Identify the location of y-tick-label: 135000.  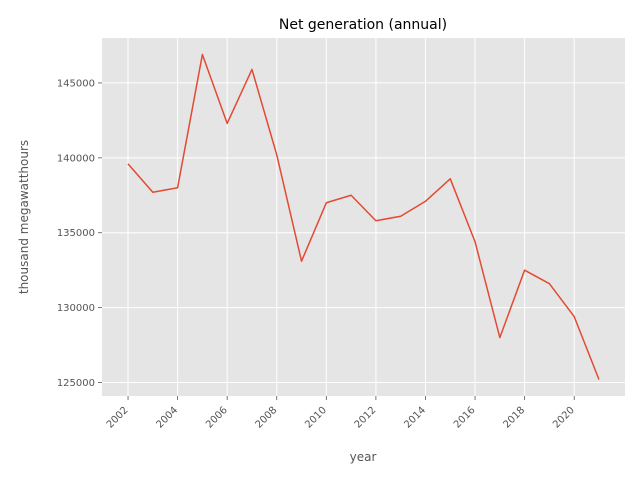
(76, 233).